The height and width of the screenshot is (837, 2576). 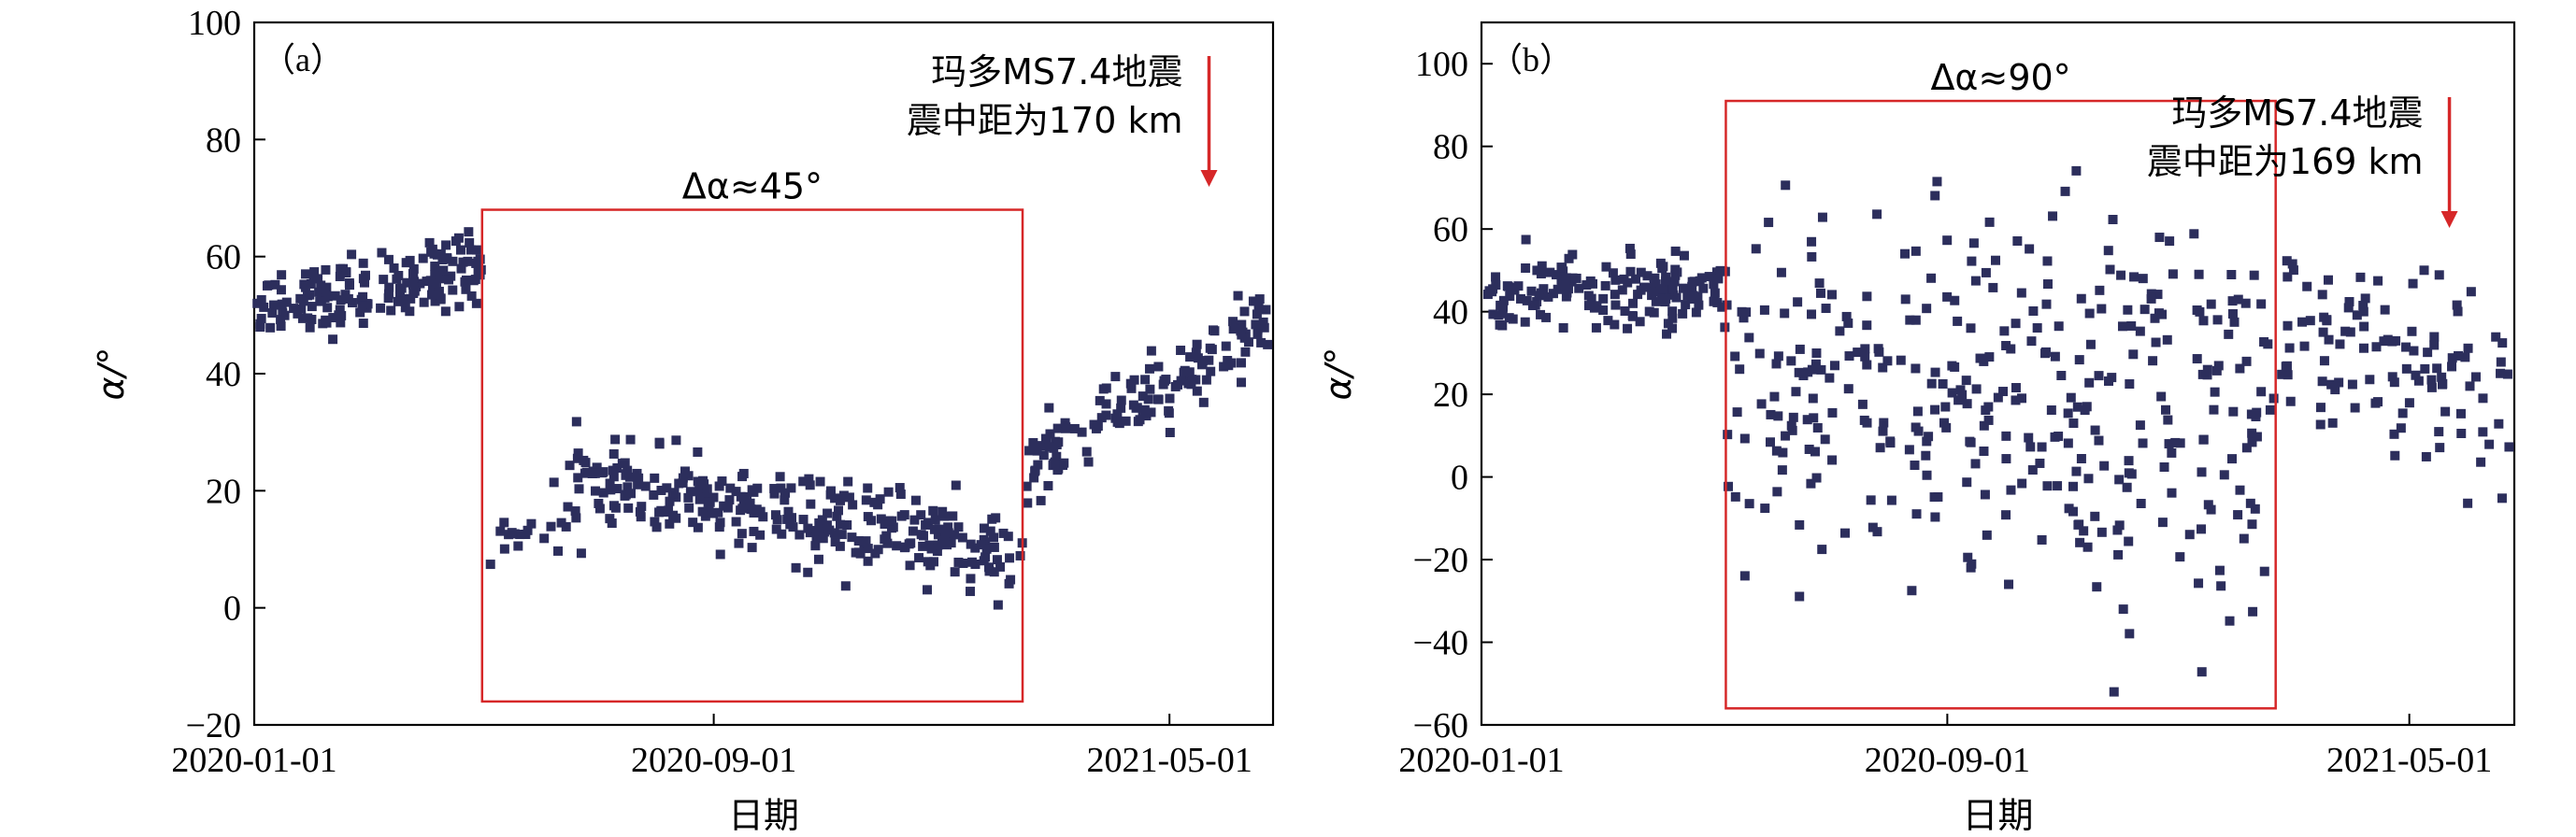 What do you see at coordinates (303, 59) in the screenshot?
I see `panel-label: （a）` at bounding box center [303, 59].